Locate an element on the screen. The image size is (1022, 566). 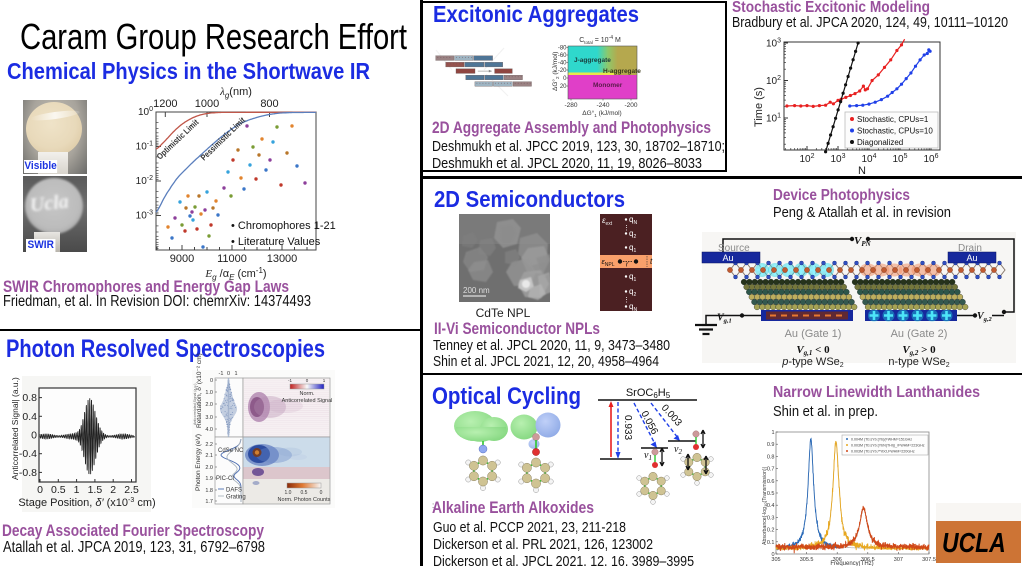
svg-text: 2 is located at coordinates (113, 490).